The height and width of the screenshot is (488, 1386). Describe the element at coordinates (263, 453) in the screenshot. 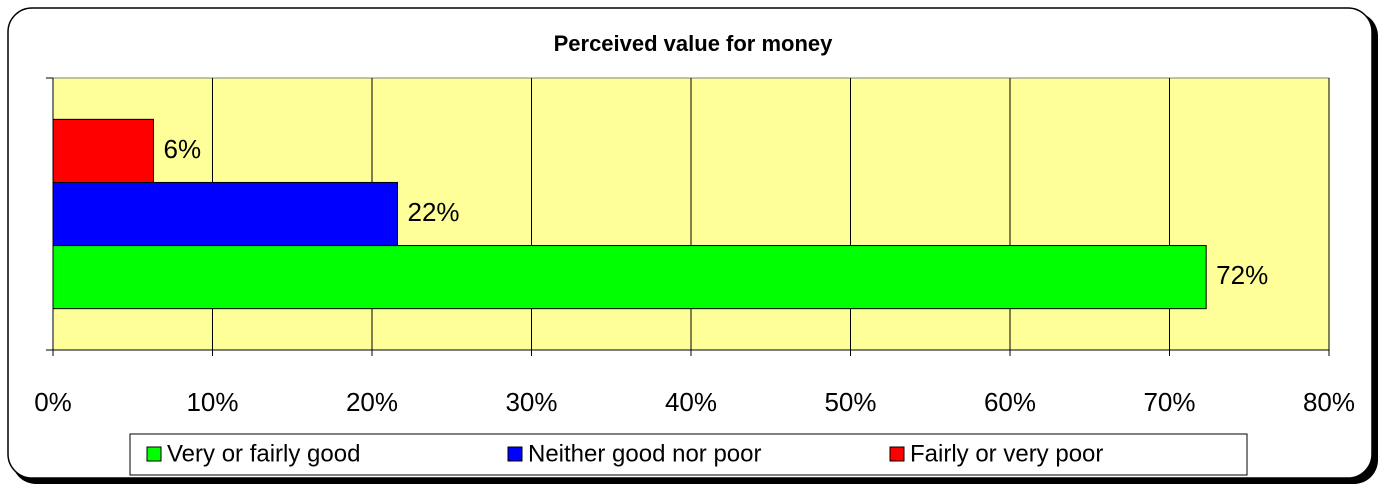

I see `legend-label: Very or fairly good` at that location.